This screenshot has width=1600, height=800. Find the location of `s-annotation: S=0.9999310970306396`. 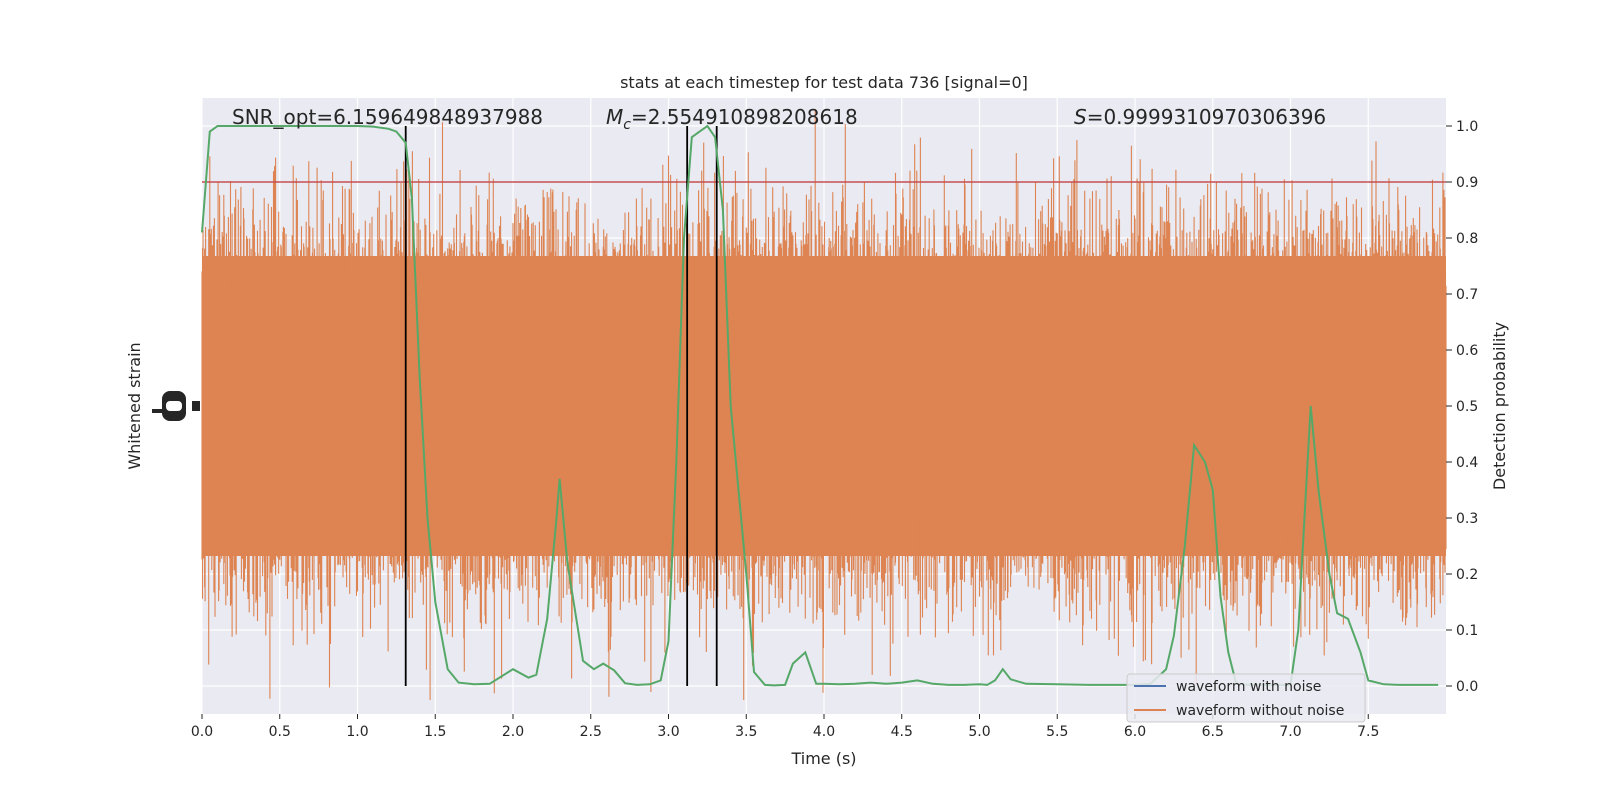

s-annotation: S=0.9999310970306396 is located at coordinates (1200, 117).